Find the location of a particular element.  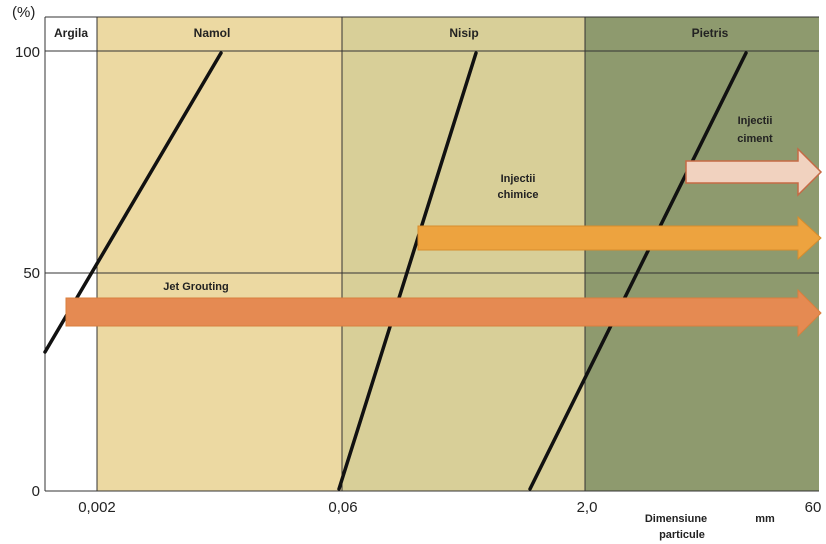

y-tick-100: 100 is located at coordinates (27, 52).